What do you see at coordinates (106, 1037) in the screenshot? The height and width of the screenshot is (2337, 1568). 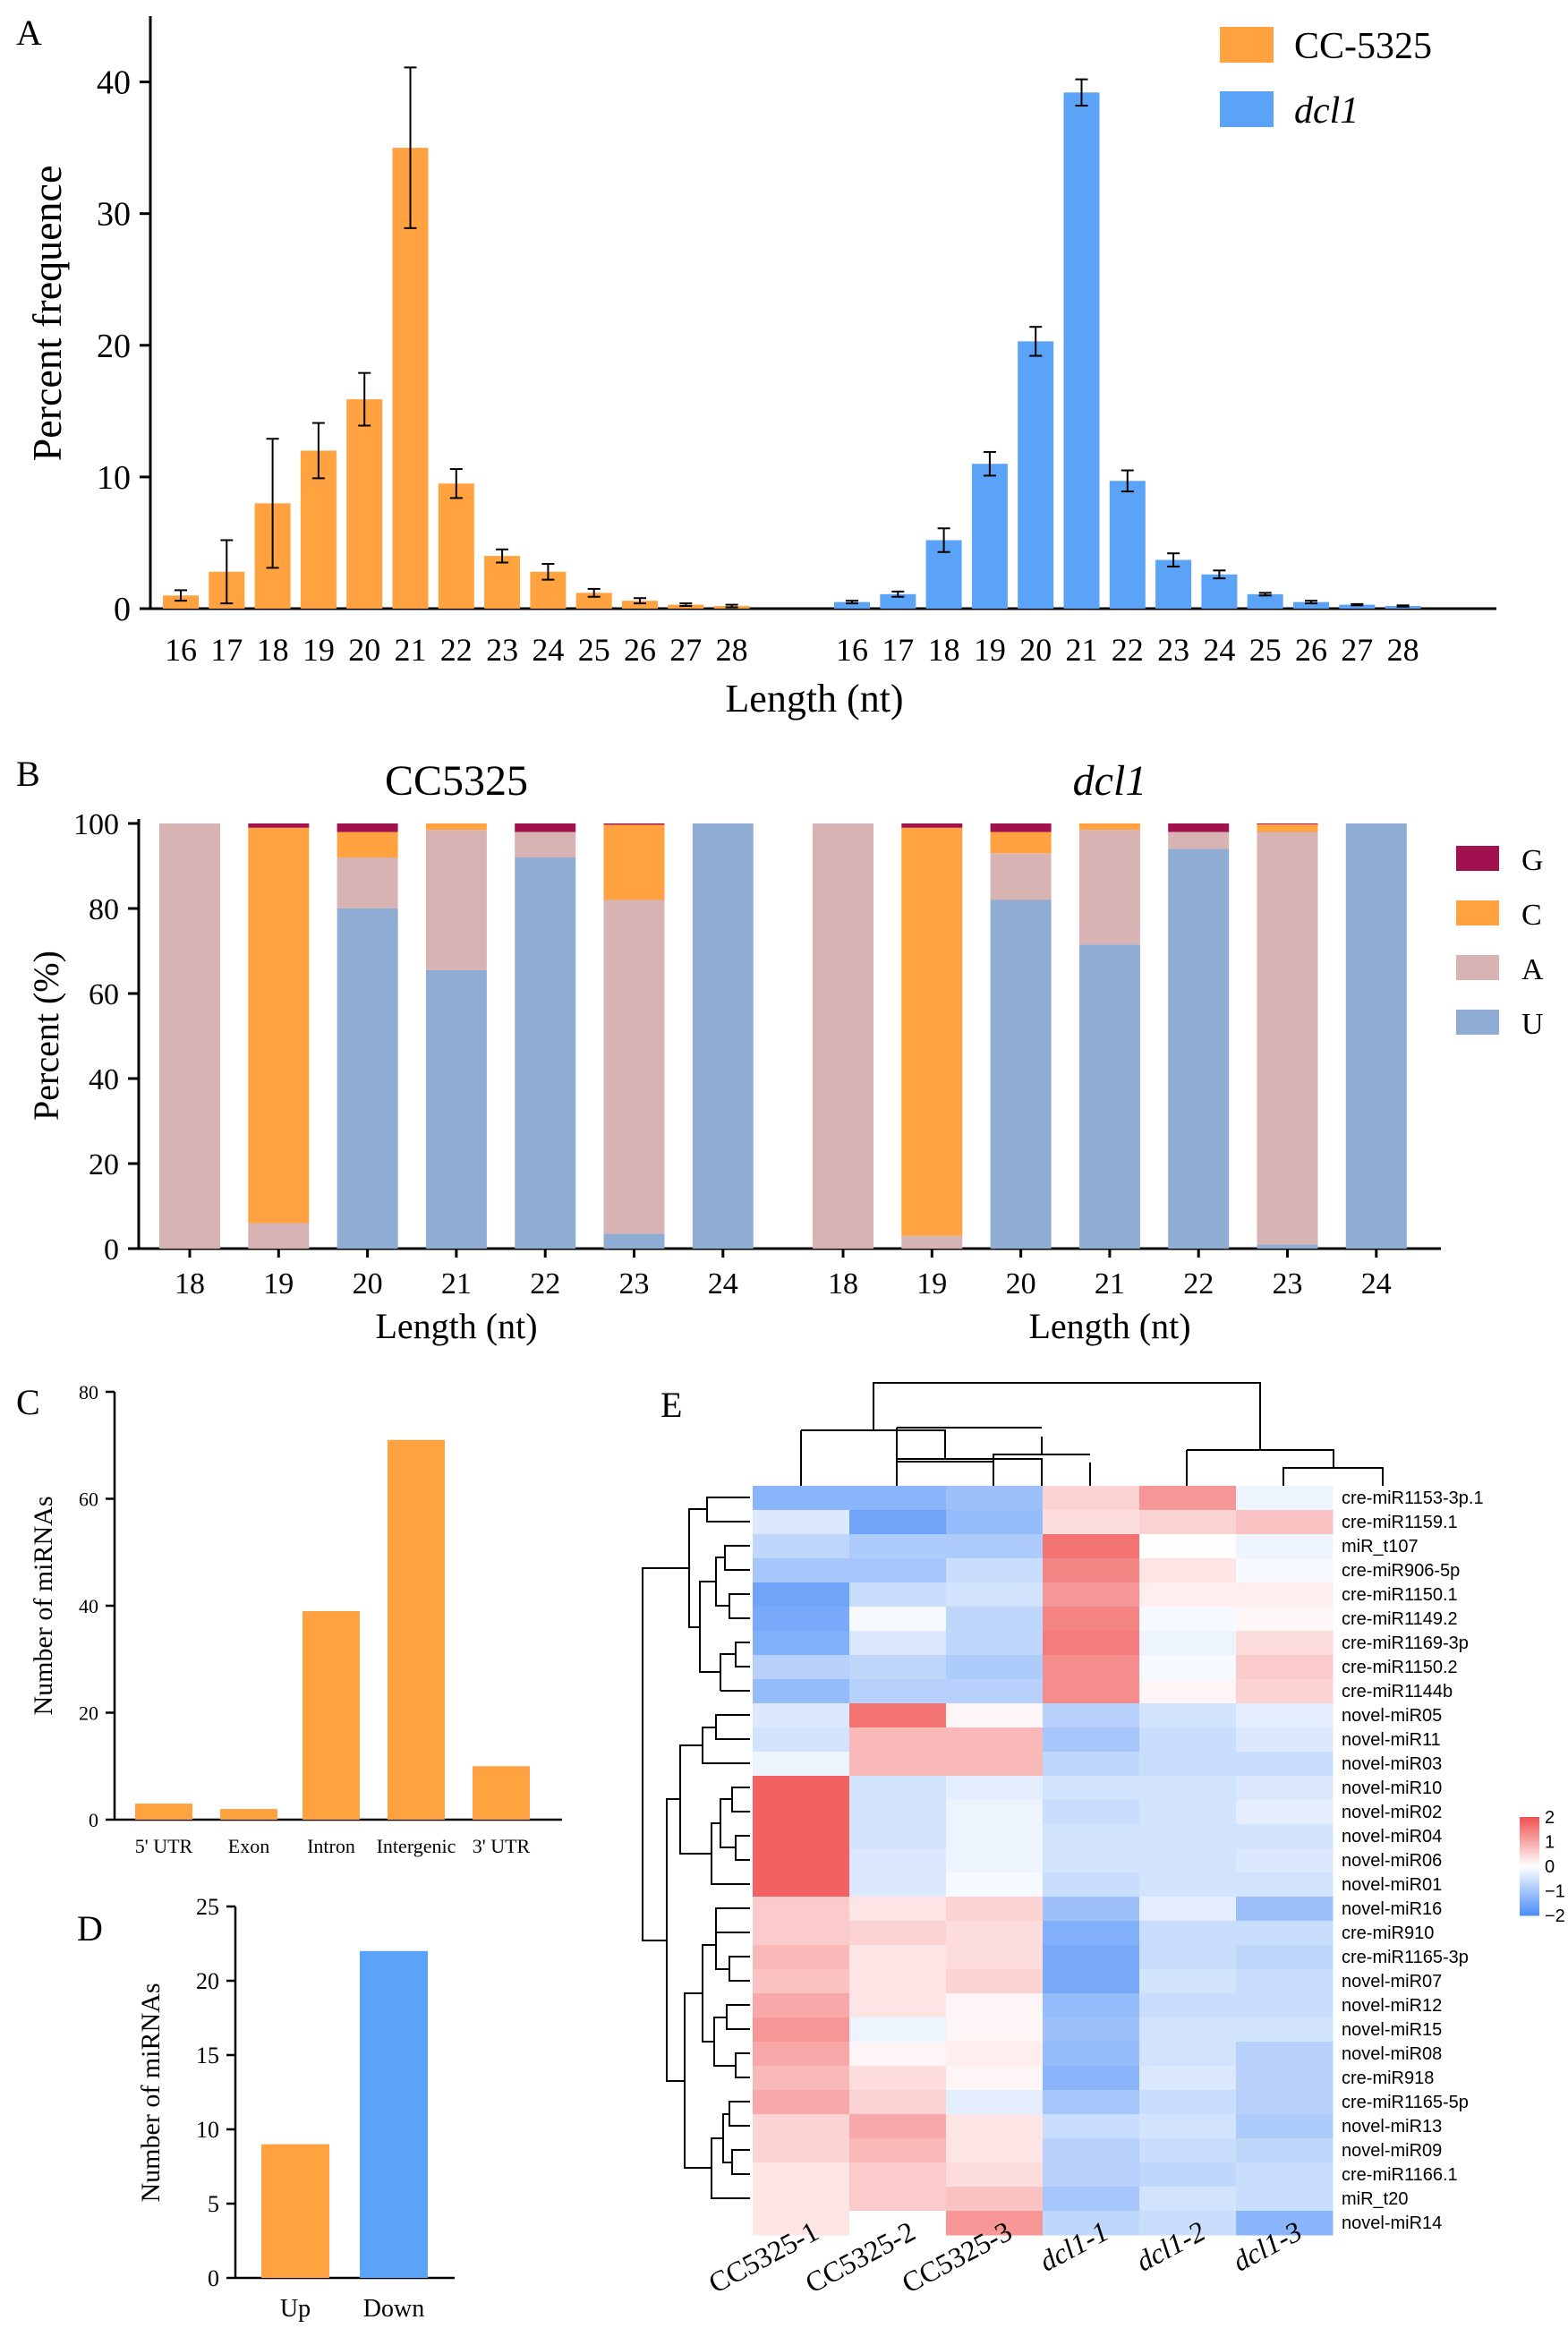 I see `panel-b-y-ticks: 0 20 40 60 80 100` at bounding box center [106, 1037].